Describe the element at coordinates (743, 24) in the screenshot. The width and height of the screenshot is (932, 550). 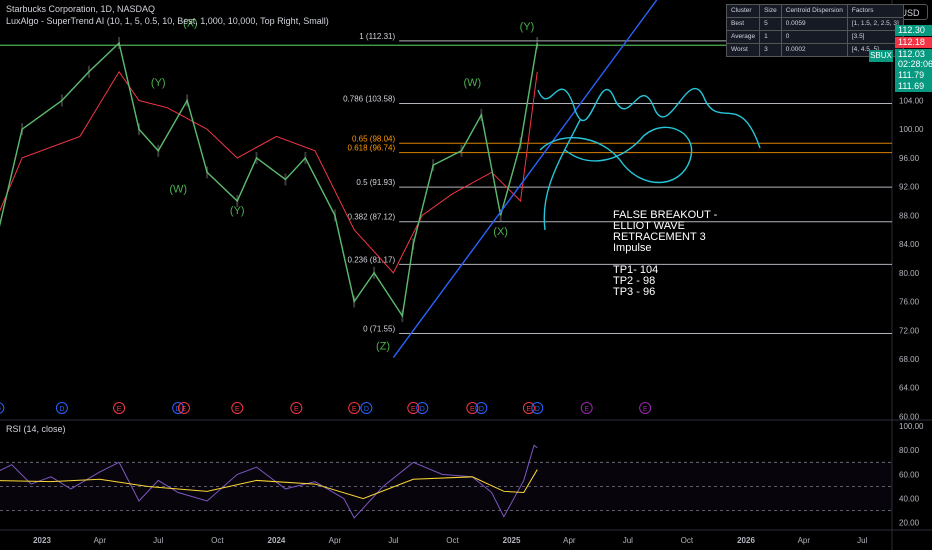
I see `table-cell: Best` at that location.